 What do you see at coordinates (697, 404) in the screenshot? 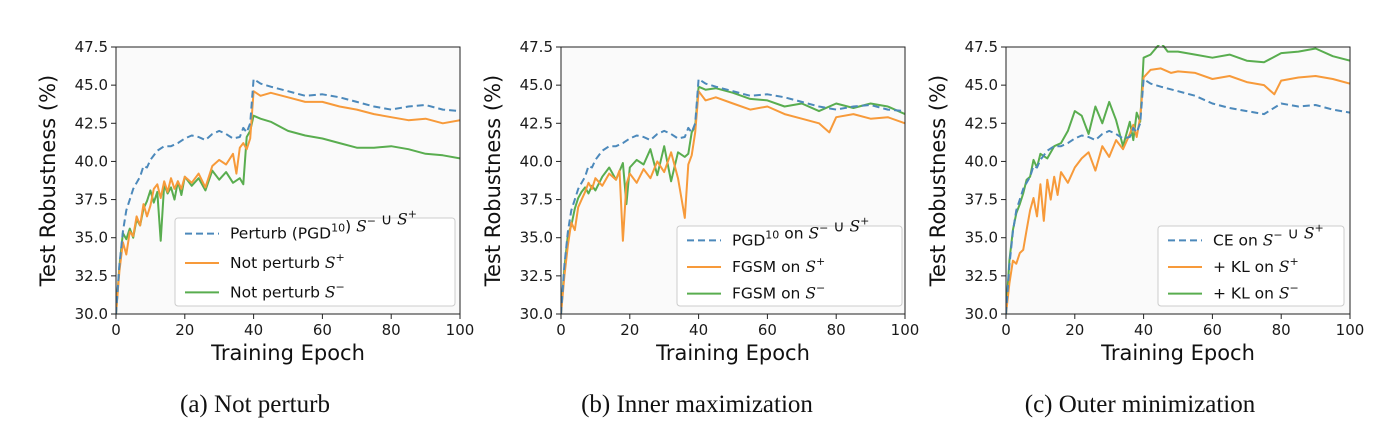
I see `panel-caption: (b) Inner maximization` at bounding box center [697, 404].